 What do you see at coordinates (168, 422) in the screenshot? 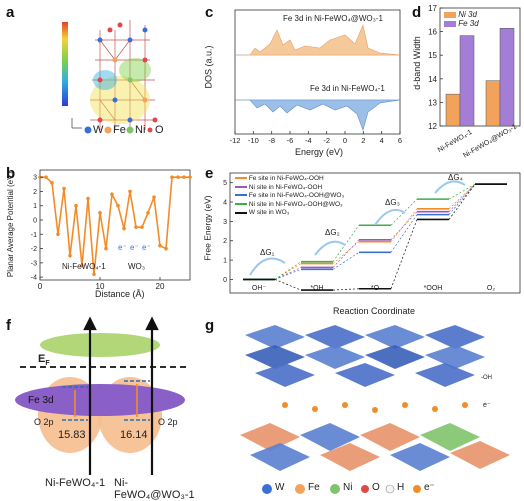
I see `o2p-label-right: O 2p` at bounding box center [168, 422].